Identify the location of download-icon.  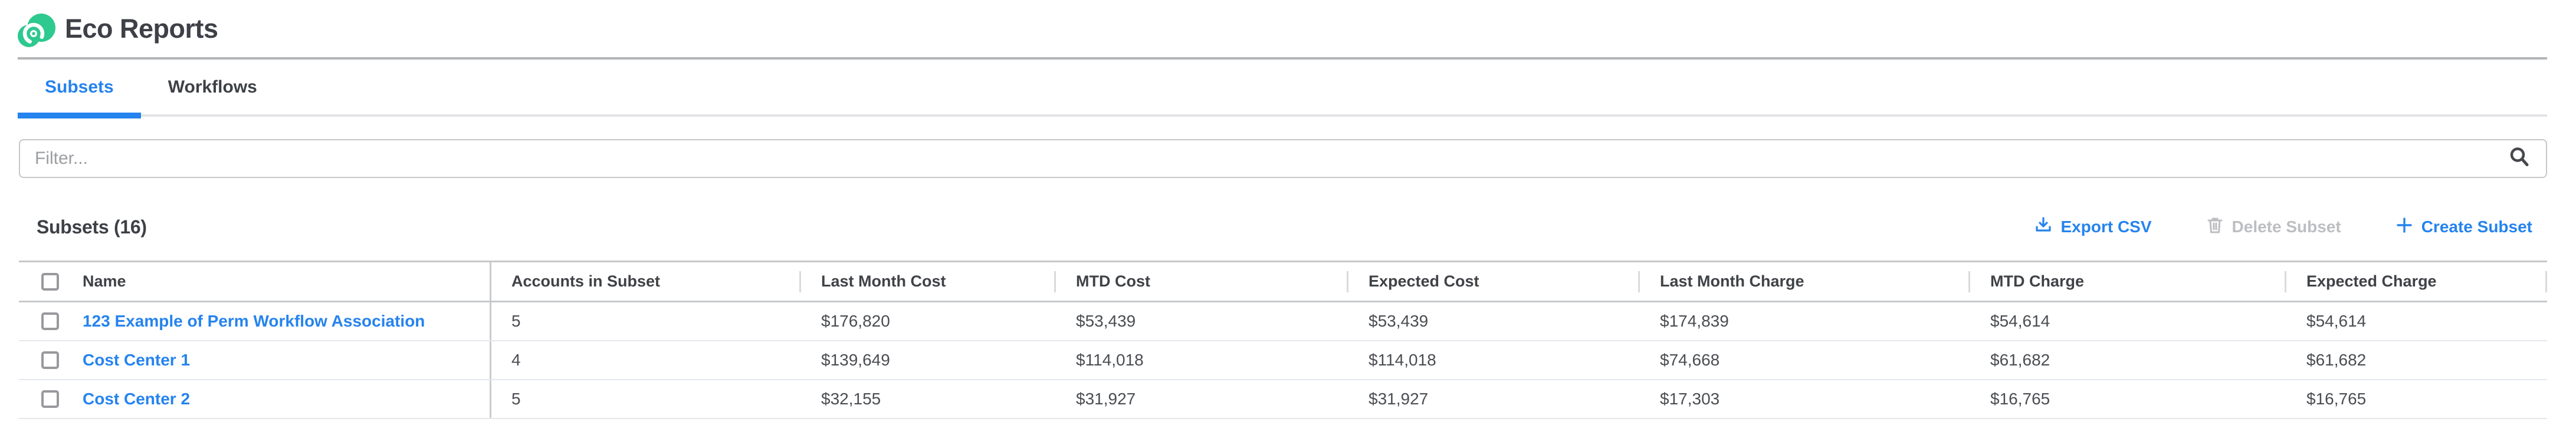
(2043, 227).